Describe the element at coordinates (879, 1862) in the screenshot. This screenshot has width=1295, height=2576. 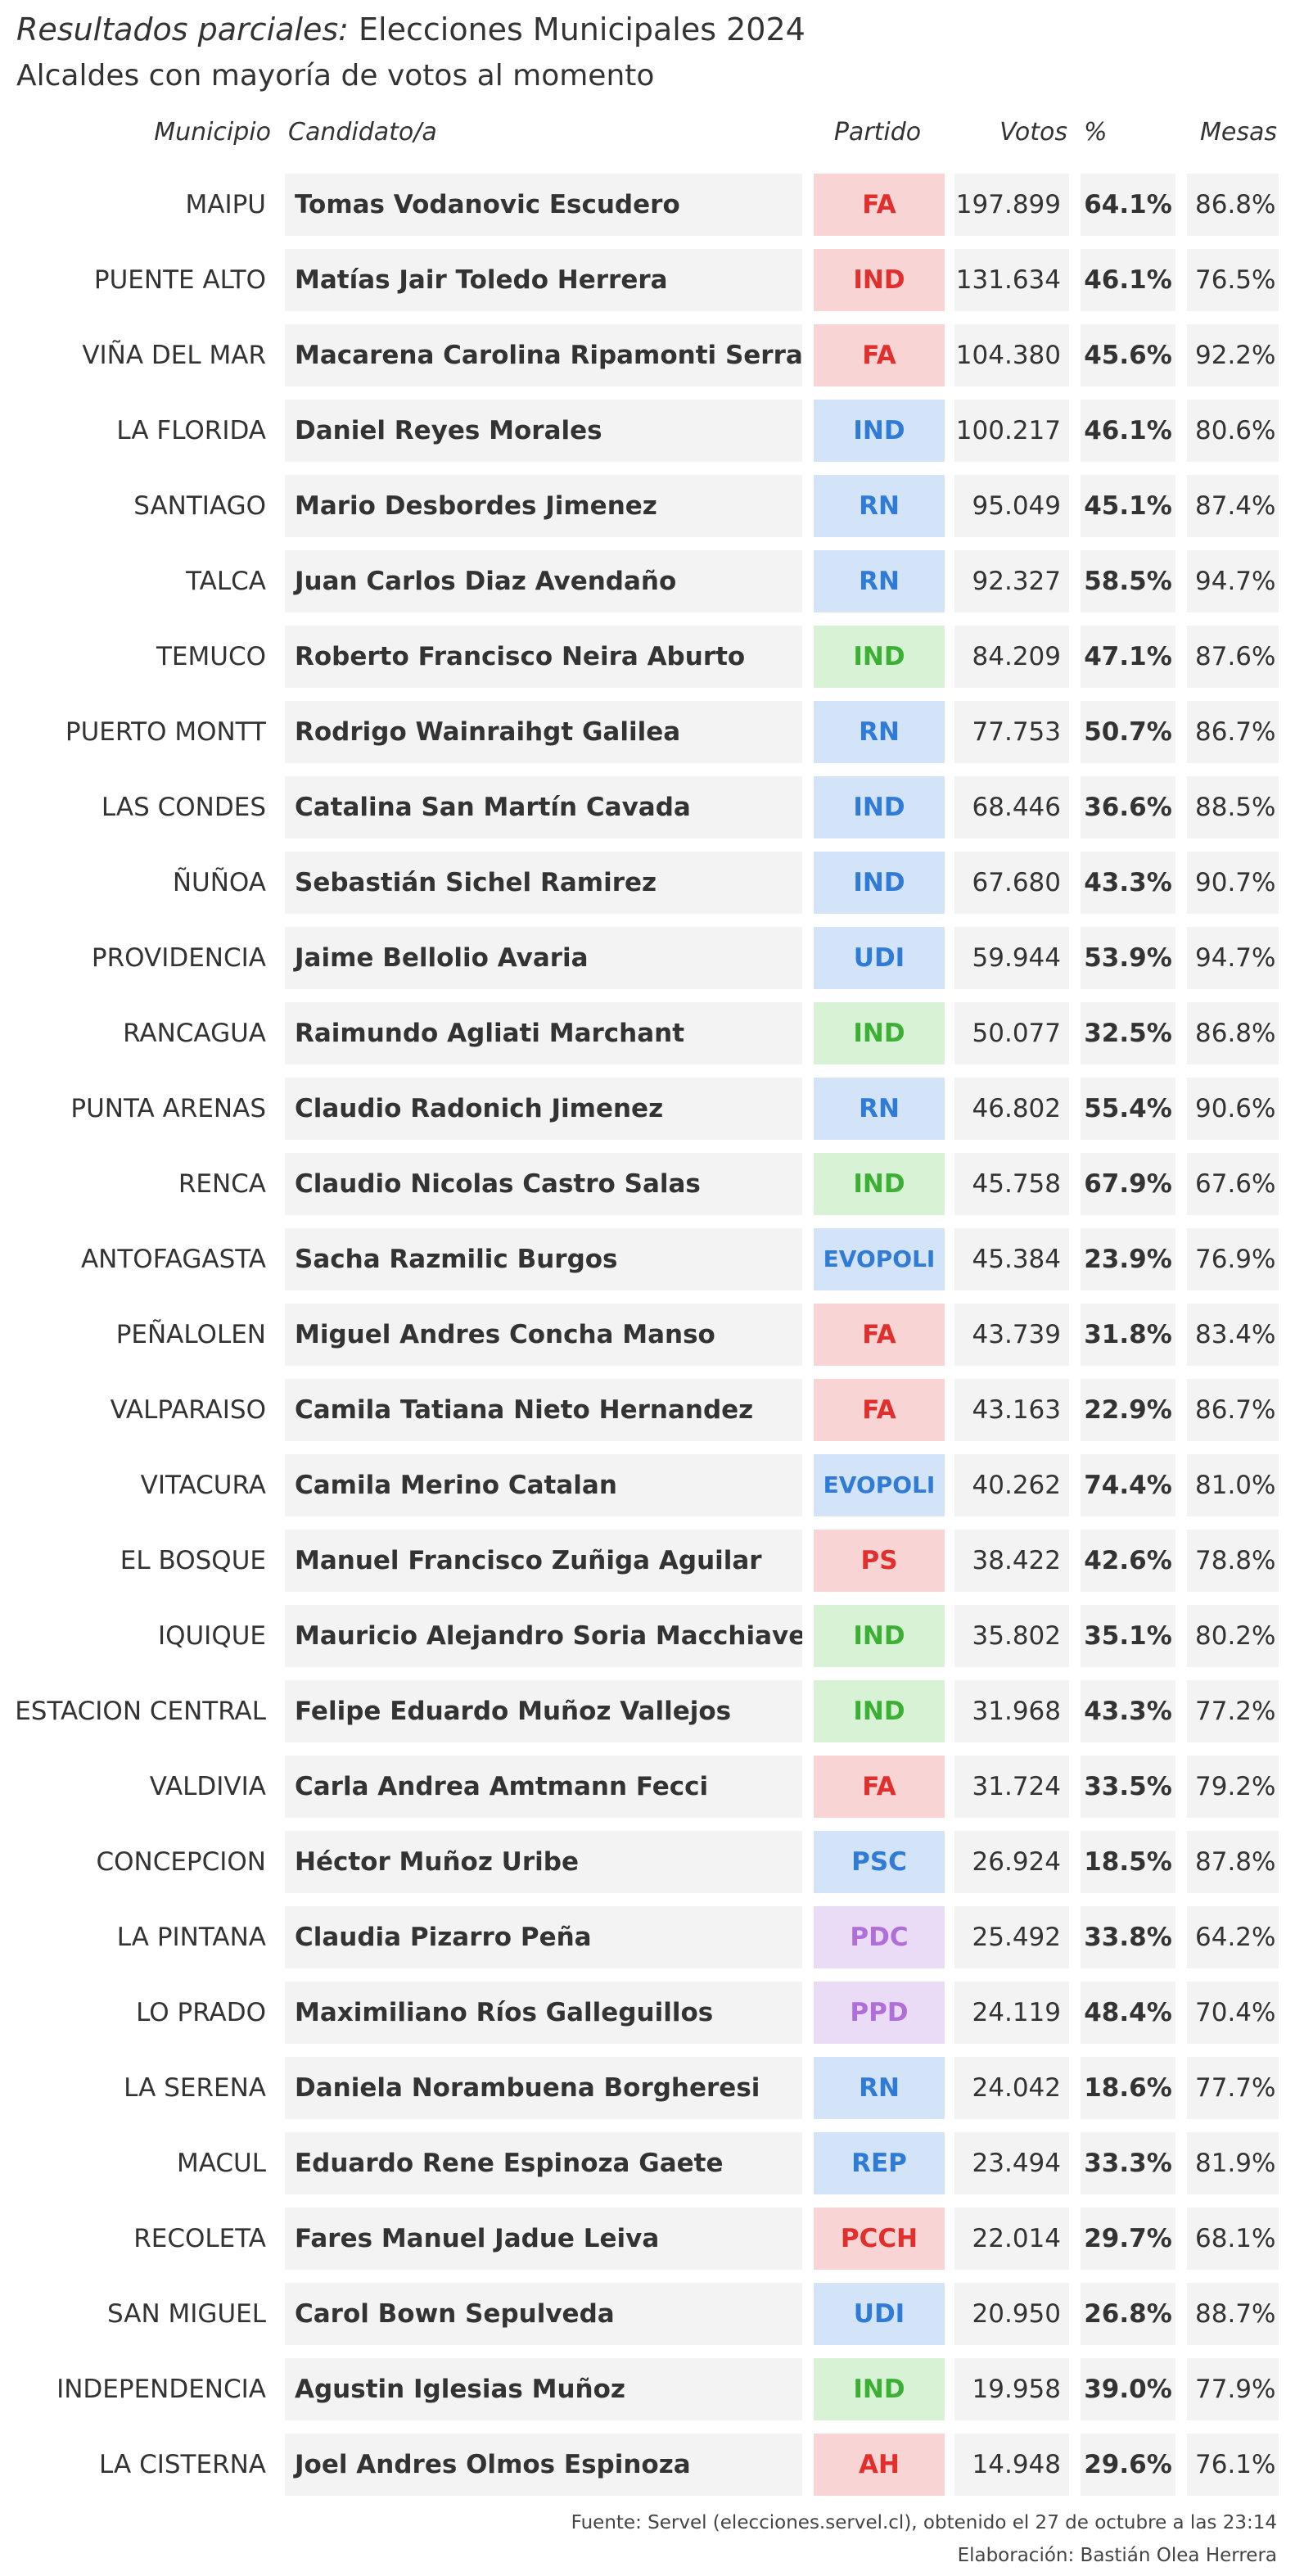
I see `party-badge: PSC` at that location.